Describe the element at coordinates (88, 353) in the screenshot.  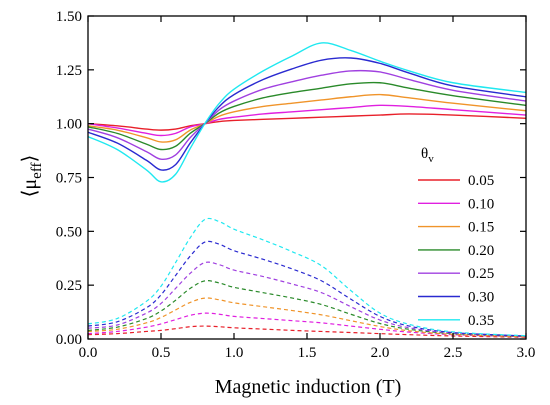
I see `x-tick-label: 0.0` at that location.